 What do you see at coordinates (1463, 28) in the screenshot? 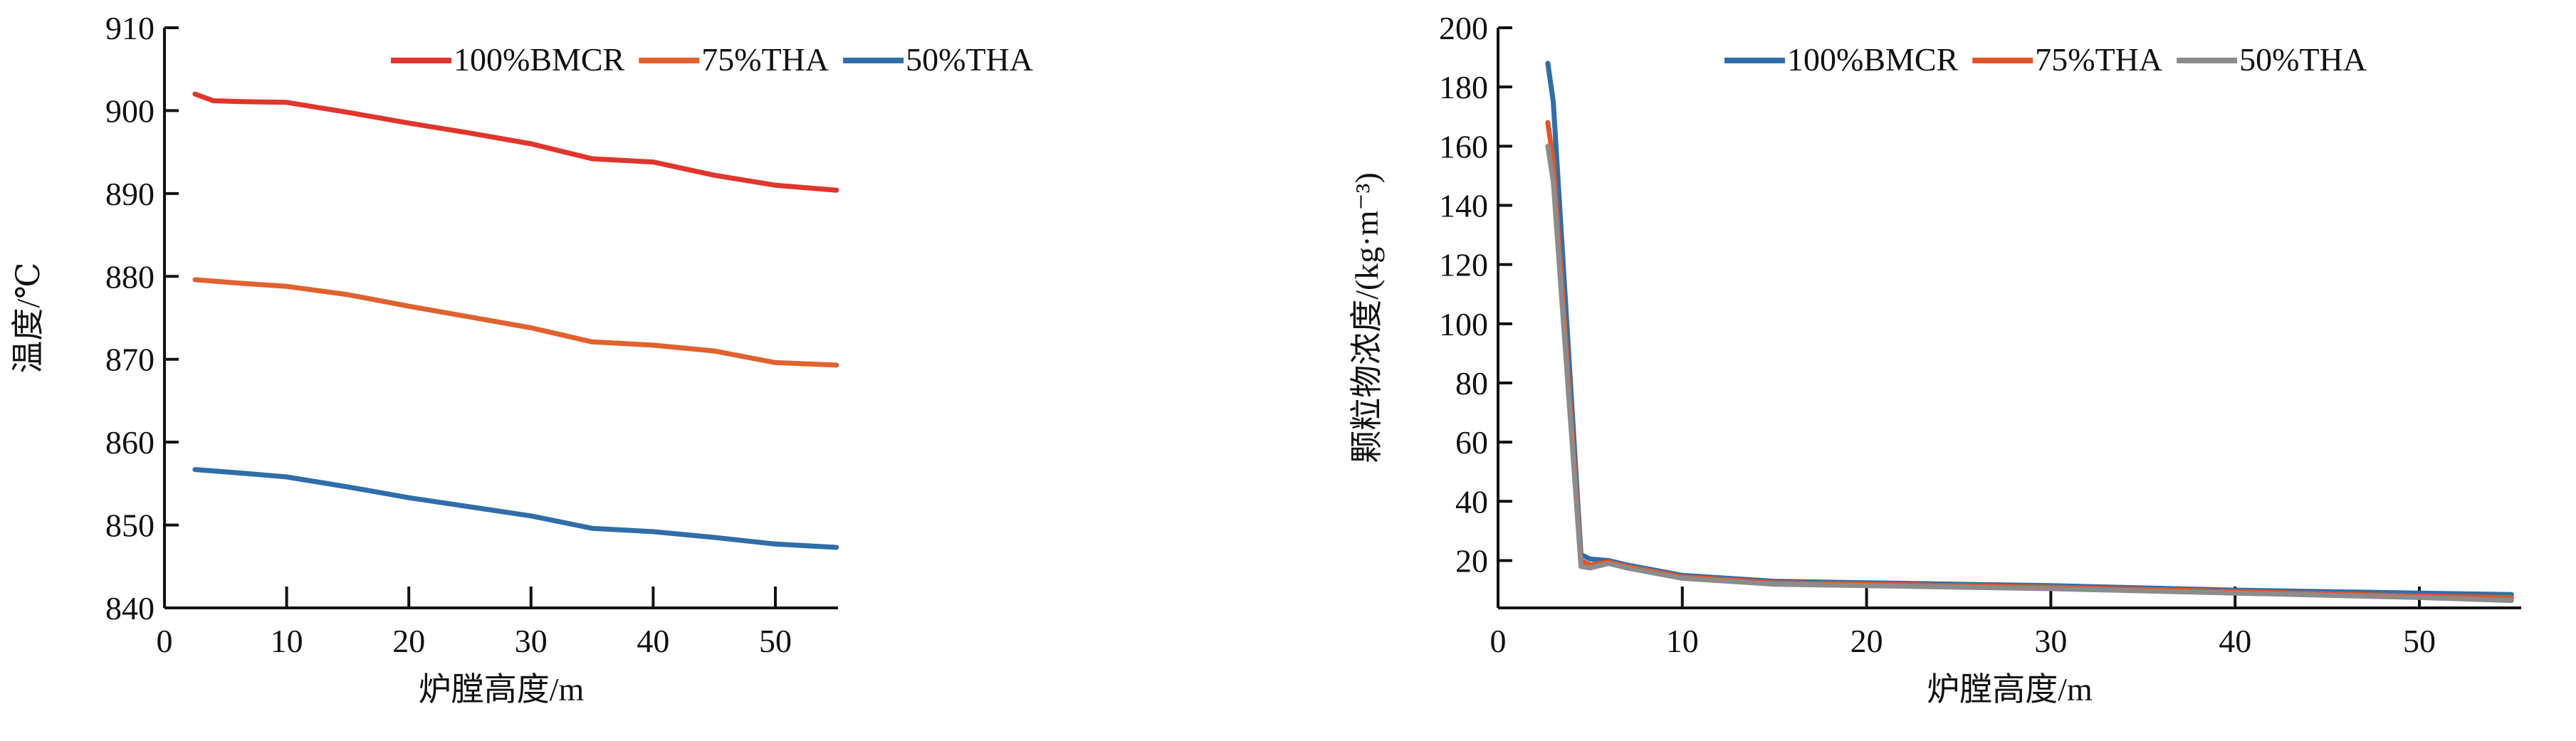
I see `y-tick-label: 200` at bounding box center [1463, 28].